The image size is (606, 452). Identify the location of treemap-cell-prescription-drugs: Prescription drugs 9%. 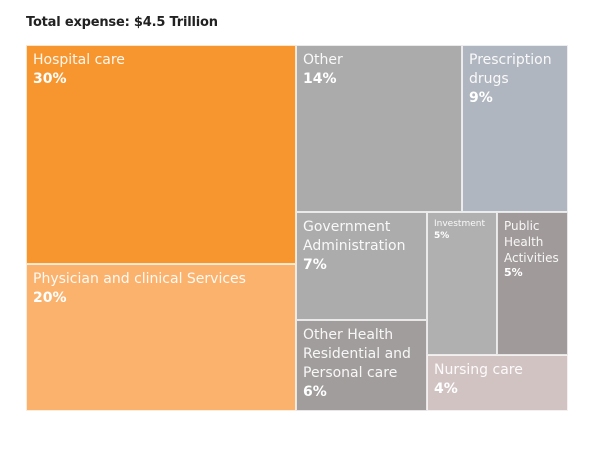
(515, 128).